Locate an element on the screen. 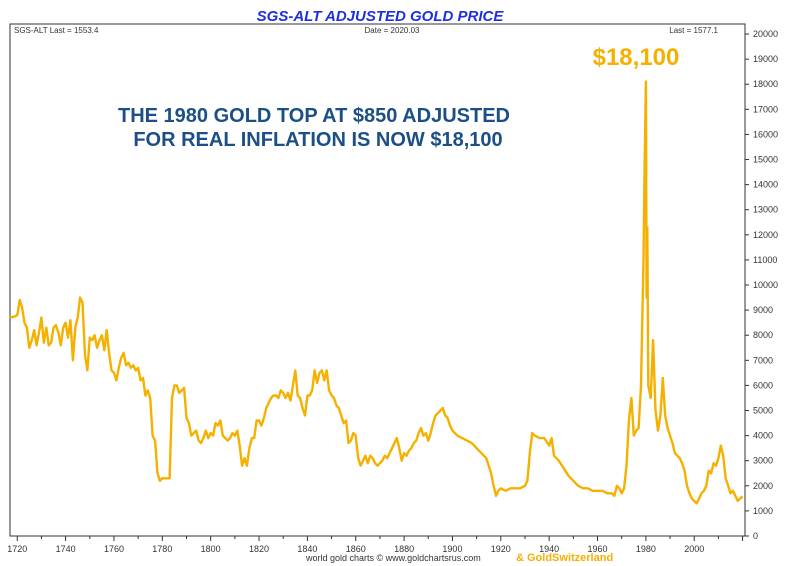  y-tick-label: 20000 is located at coordinates (765, 34).